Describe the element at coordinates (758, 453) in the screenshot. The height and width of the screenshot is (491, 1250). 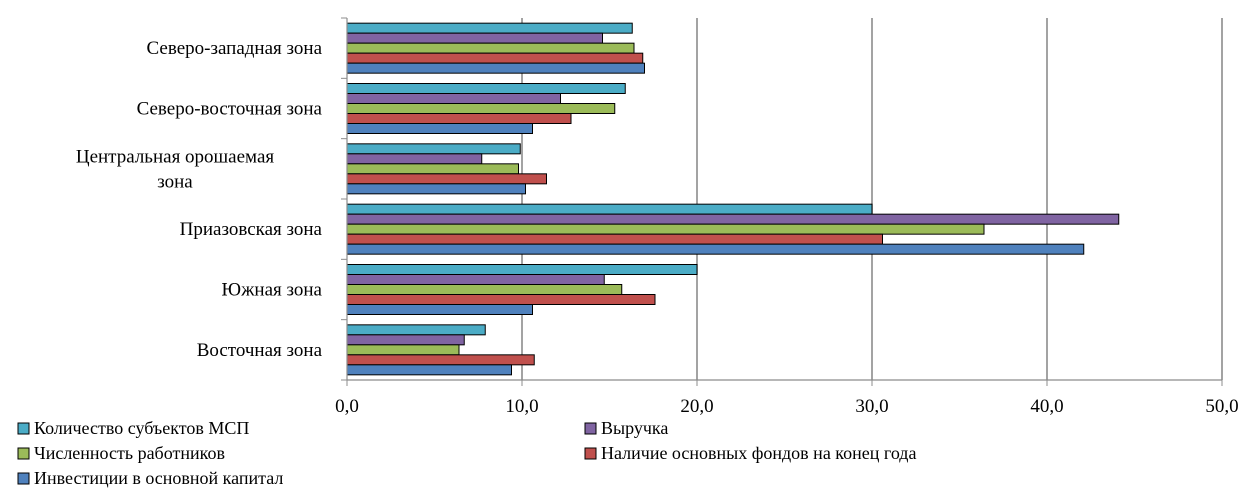
I see `legend-label: Наличие основных фондов на конец года` at that location.